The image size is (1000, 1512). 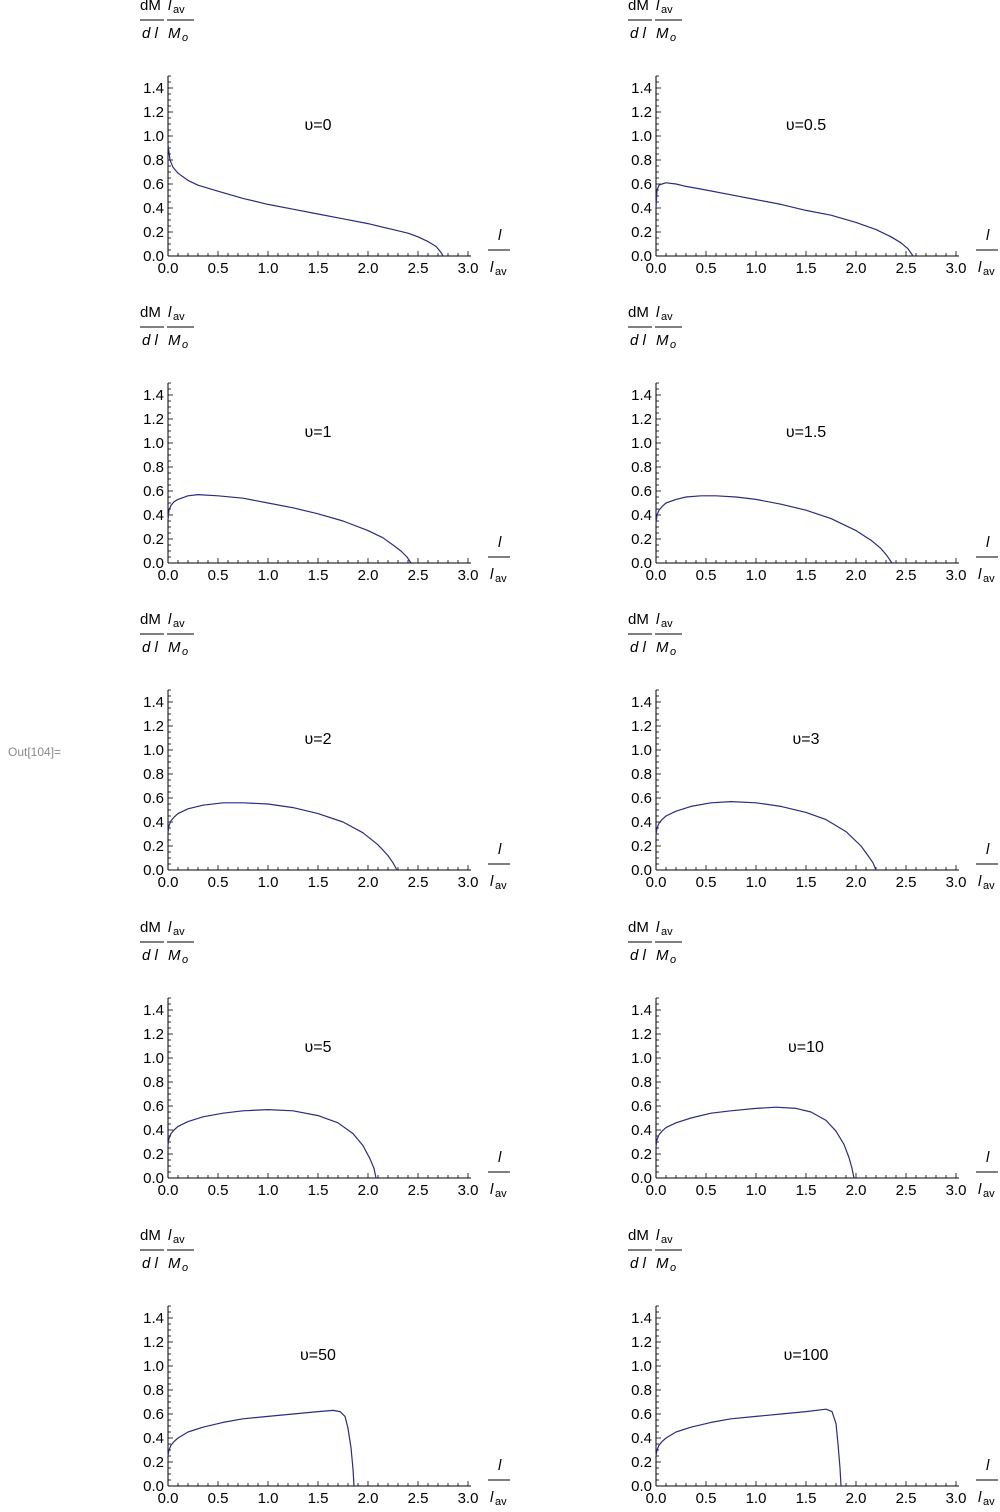 I want to click on x-label-denominator: l, so click(x=492, y=881).